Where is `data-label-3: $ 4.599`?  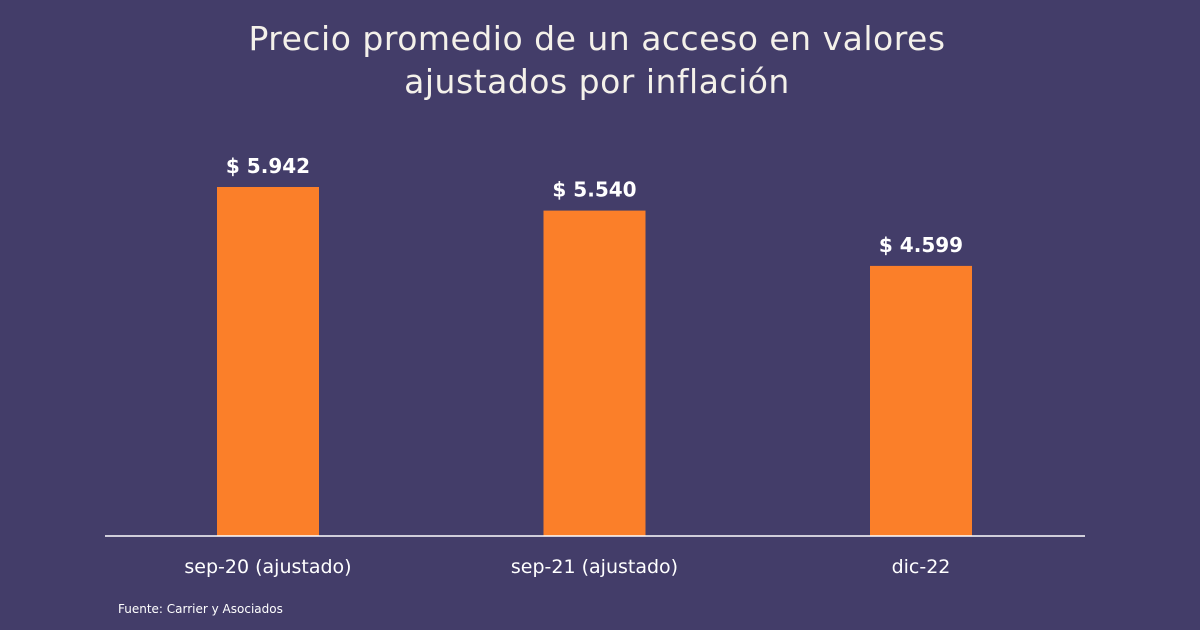 data-label-3: $ 4.599 is located at coordinates (921, 245).